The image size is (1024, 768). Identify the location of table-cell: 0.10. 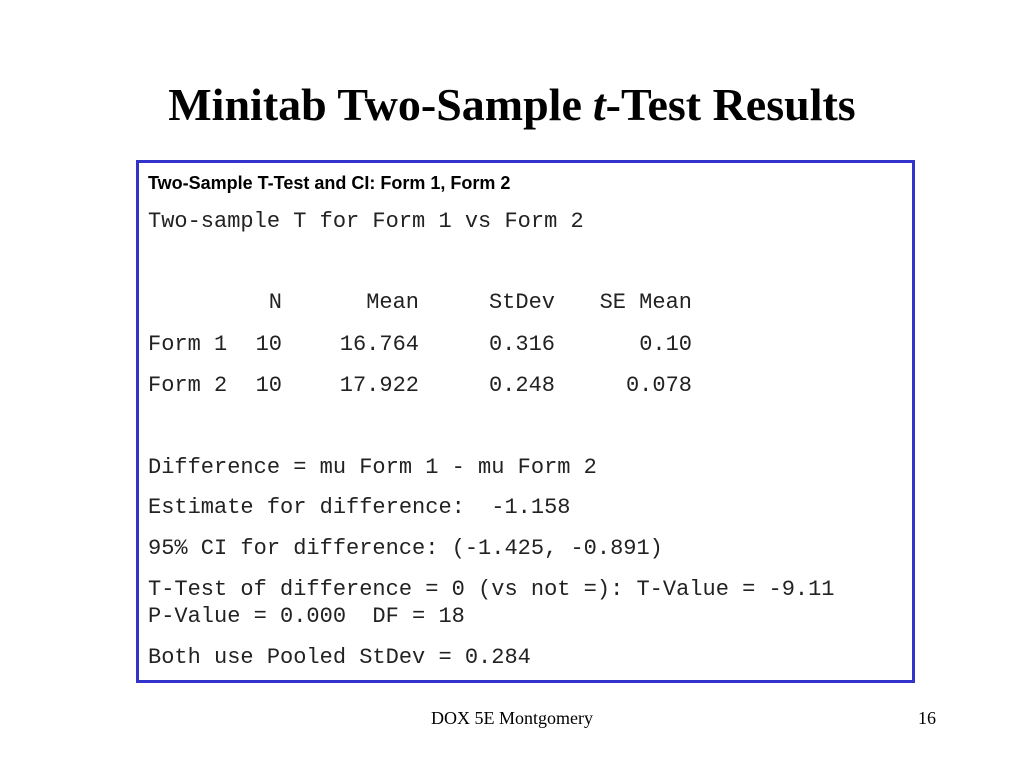
(665, 344).